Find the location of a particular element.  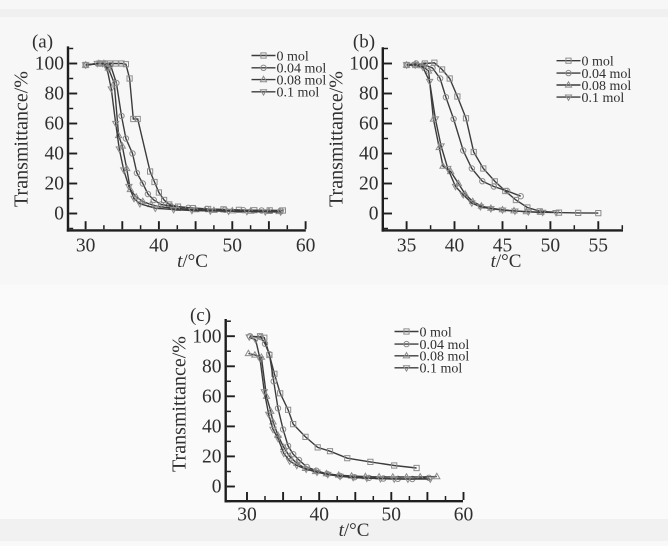

svg-text: (b) is located at coordinates (364, 42).